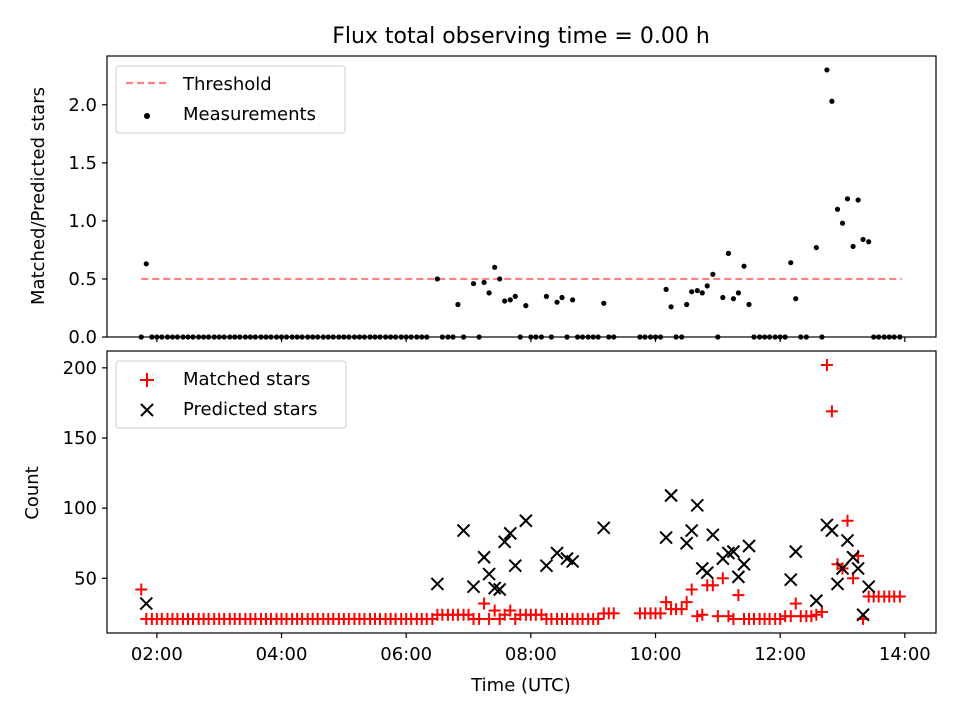 This screenshot has height=720, width=960. I want to click on bottom-panel-x-tick-label: 04:00, so click(282, 654).